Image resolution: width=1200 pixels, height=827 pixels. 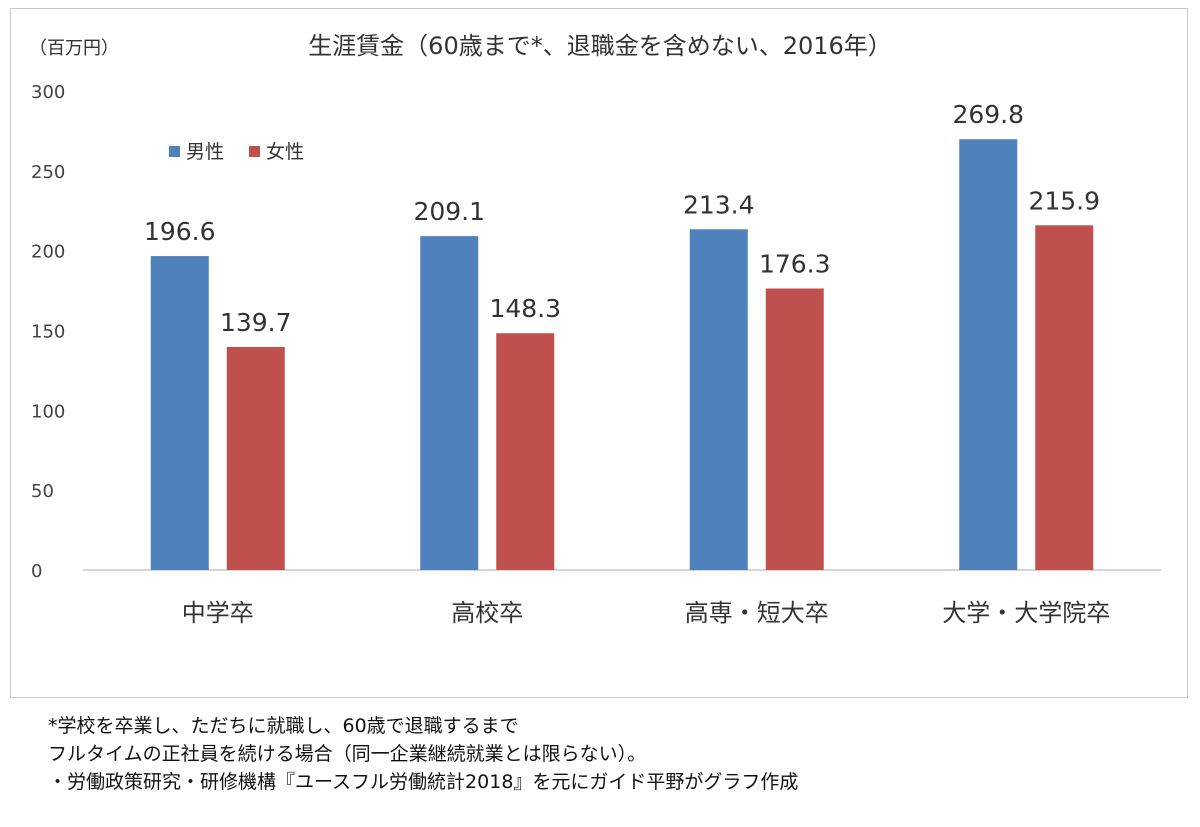 I want to click on data-label: 269.8, so click(x=988, y=114).